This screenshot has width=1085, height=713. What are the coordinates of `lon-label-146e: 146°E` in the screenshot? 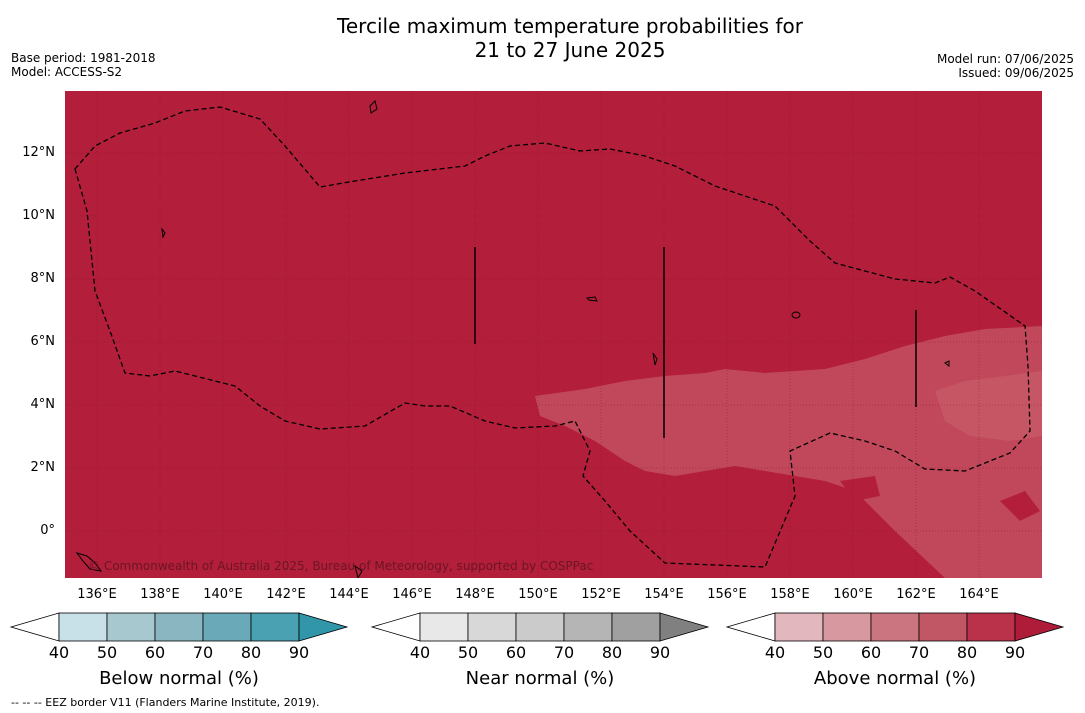 It's located at (412, 594).